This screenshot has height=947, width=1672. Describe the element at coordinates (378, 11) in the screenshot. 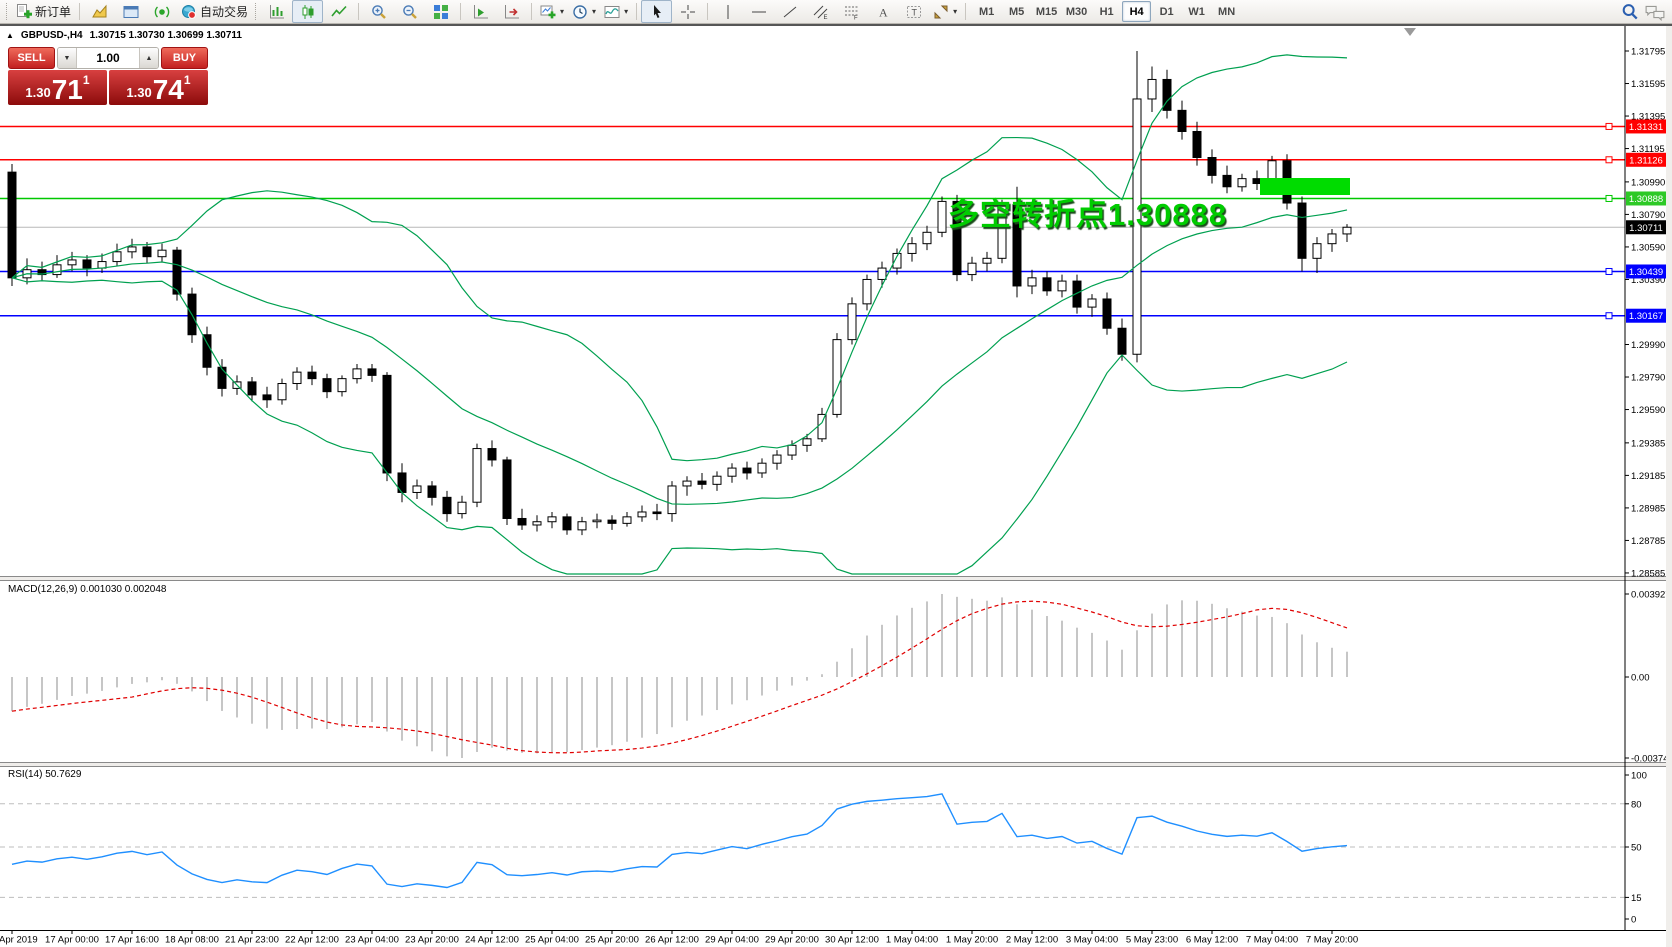

I see `zoom-in-button` at that location.